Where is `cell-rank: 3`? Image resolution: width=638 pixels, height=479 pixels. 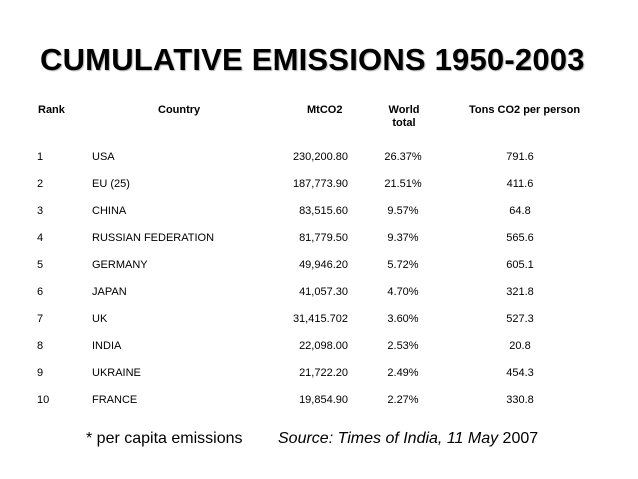 cell-rank: 3 is located at coordinates (40, 211).